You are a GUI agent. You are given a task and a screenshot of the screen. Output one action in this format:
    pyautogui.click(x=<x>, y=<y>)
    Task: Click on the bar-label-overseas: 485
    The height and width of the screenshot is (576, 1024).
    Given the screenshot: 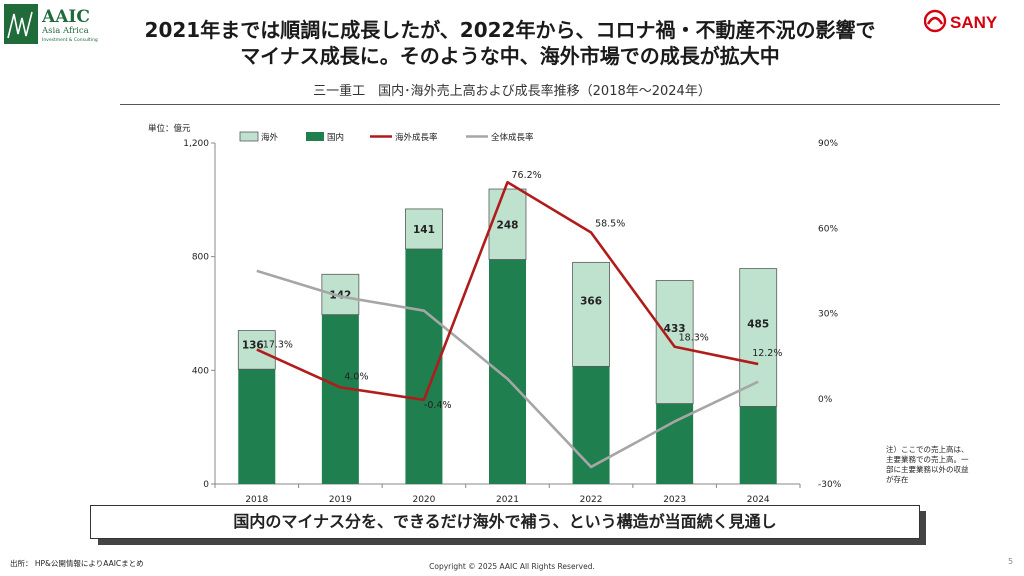 What is the action you would take?
    pyautogui.click(x=758, y=325)
    